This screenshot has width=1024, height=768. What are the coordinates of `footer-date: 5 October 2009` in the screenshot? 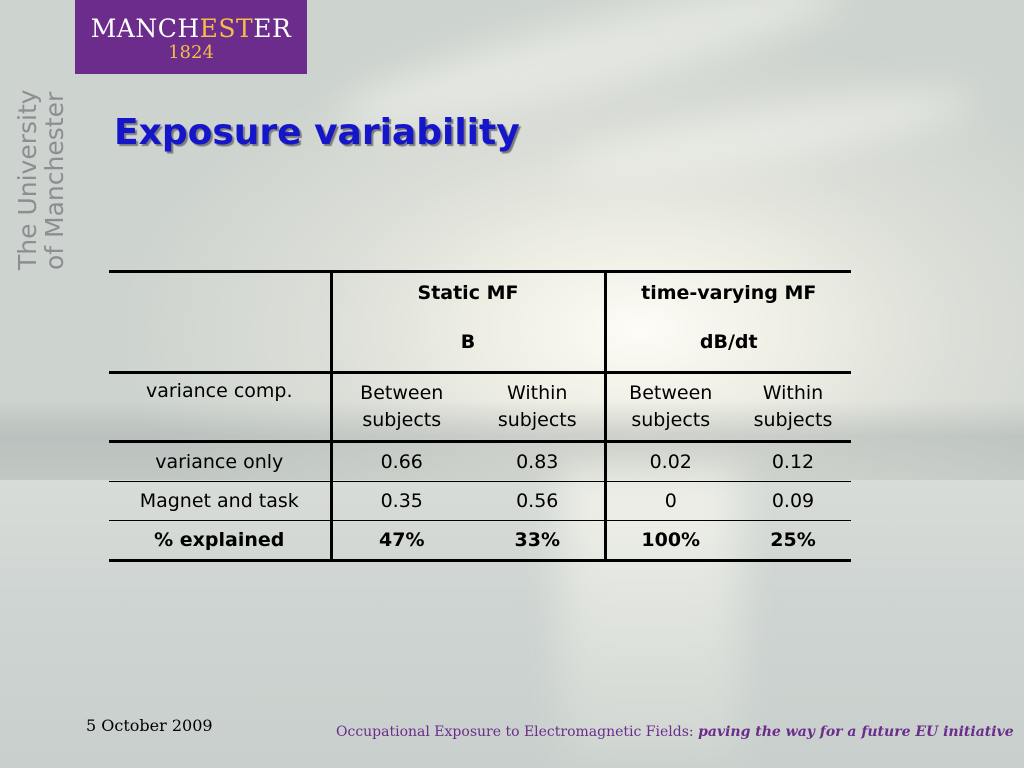 It's located at (149, 725).